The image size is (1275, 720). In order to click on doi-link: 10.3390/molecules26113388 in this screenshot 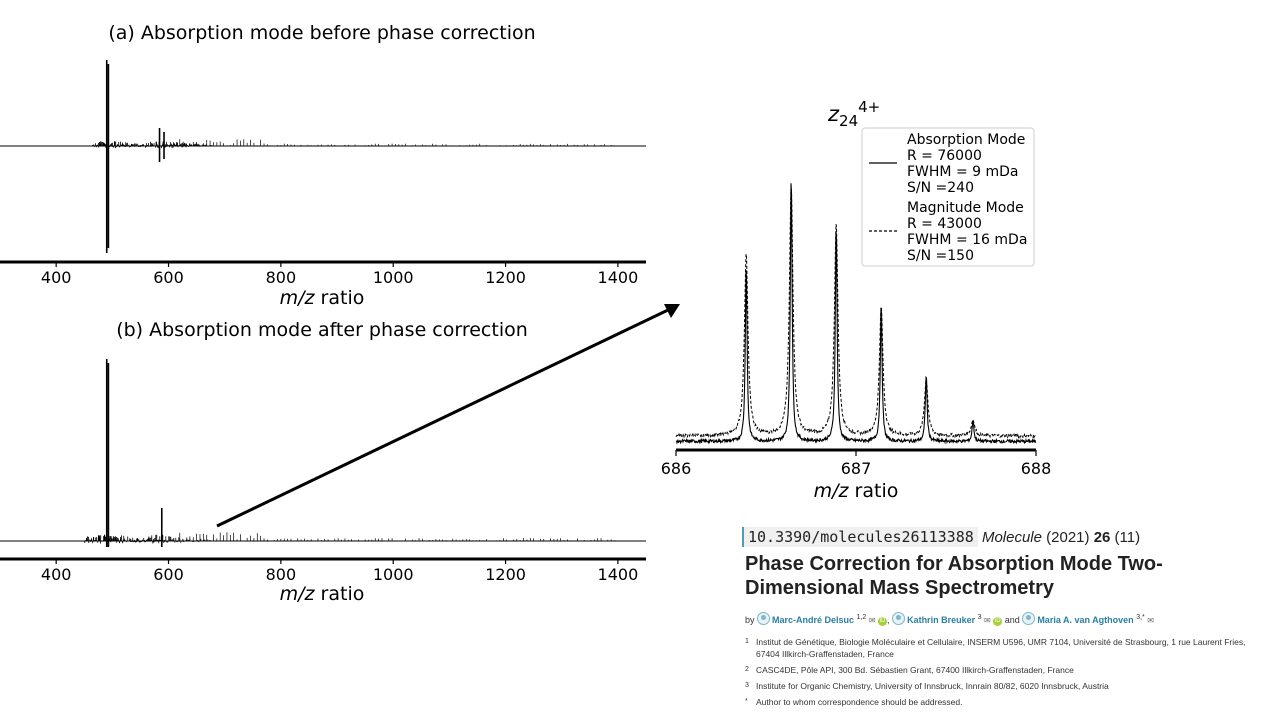, I will do `click(860, 537)`.